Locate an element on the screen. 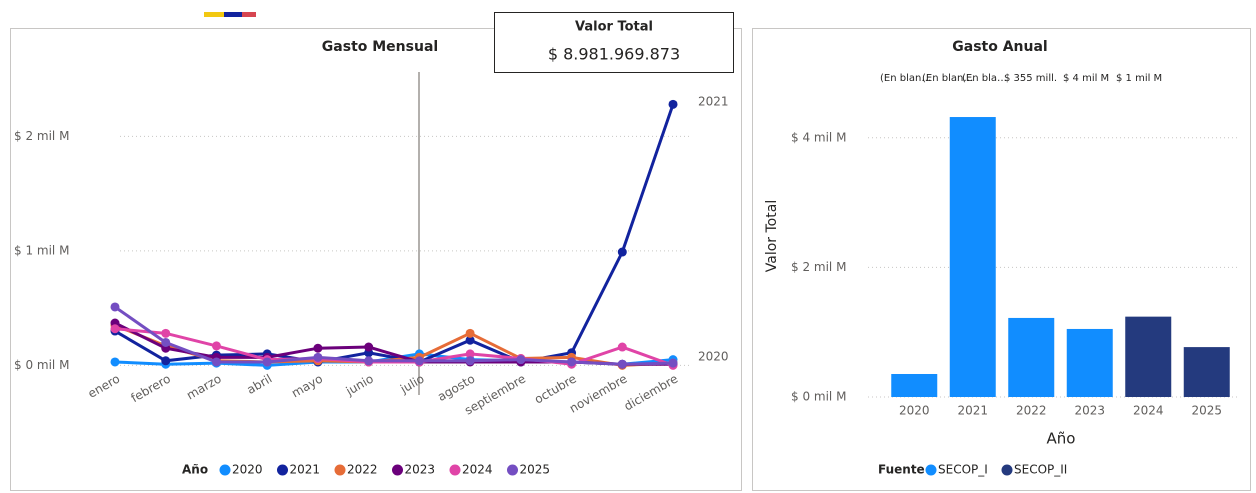  legend-label: 2025 is located at coordinates (535, 470).